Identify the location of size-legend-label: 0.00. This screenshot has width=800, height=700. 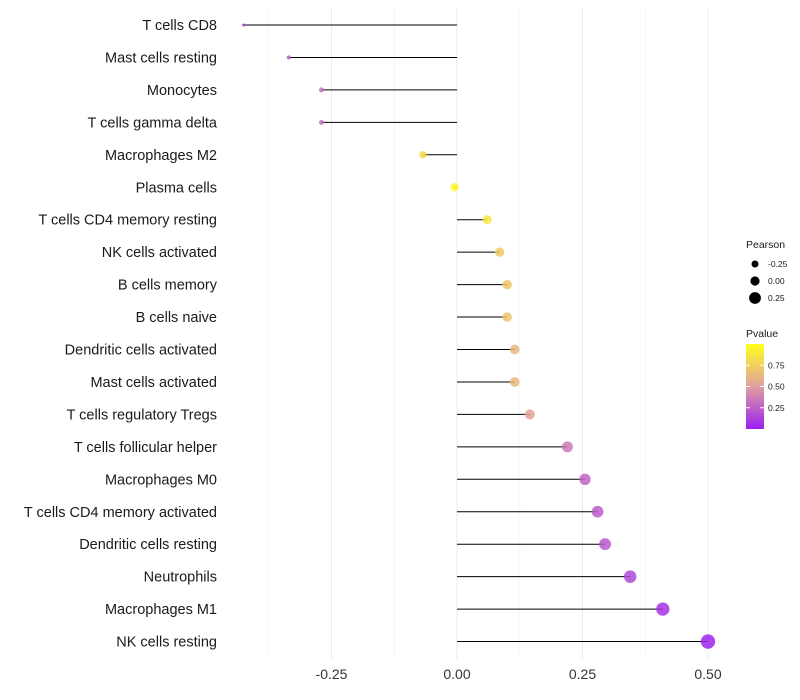
(776, 281).